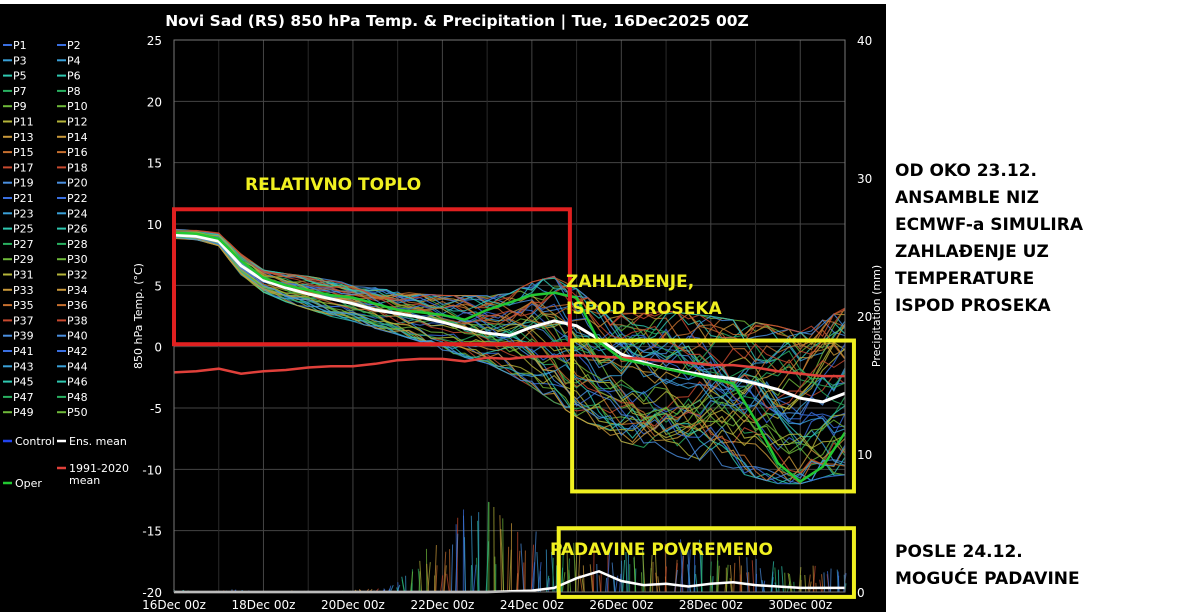  I want to click on x-tick-label: 28Dec 00z, so click(711, 605).